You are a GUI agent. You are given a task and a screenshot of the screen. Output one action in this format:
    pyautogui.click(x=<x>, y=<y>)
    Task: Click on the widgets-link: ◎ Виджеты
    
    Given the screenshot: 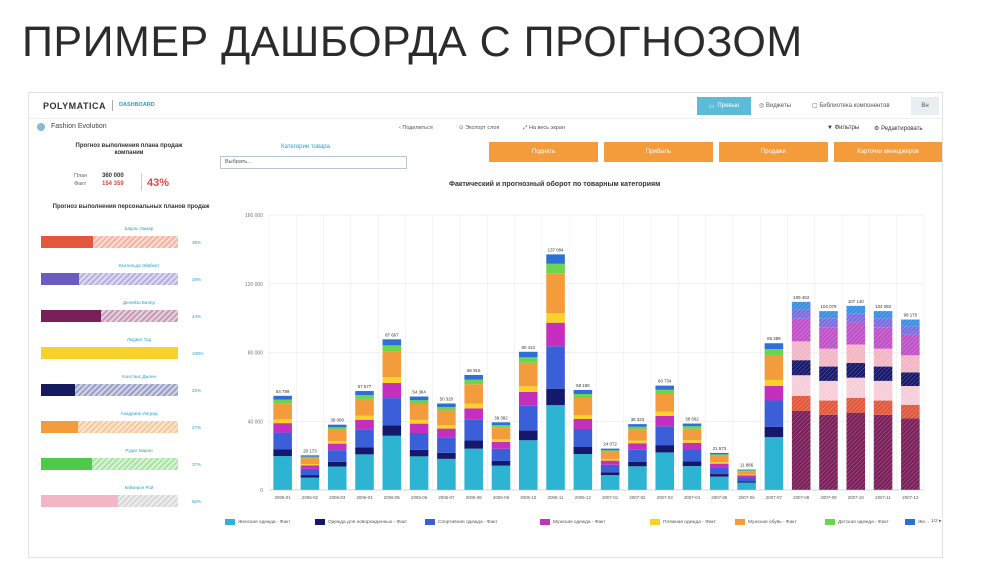 What is the action you would take?
    pyautogui.click(x=775, y=105)
    